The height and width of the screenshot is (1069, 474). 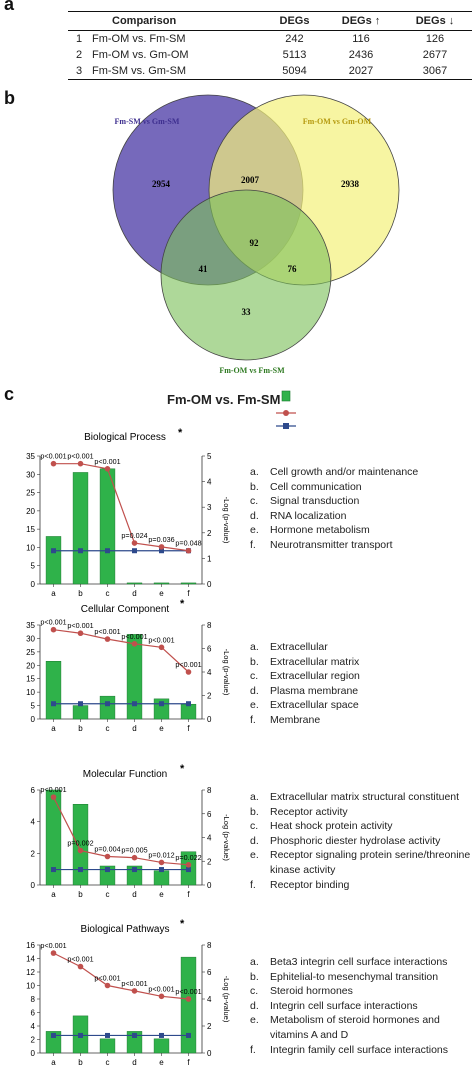 What do you see at coordinates (354, 976) in the screenshot?
I see `category-description: Ephitelial-to mesenchymal transition` at bounding box center [354, 976].